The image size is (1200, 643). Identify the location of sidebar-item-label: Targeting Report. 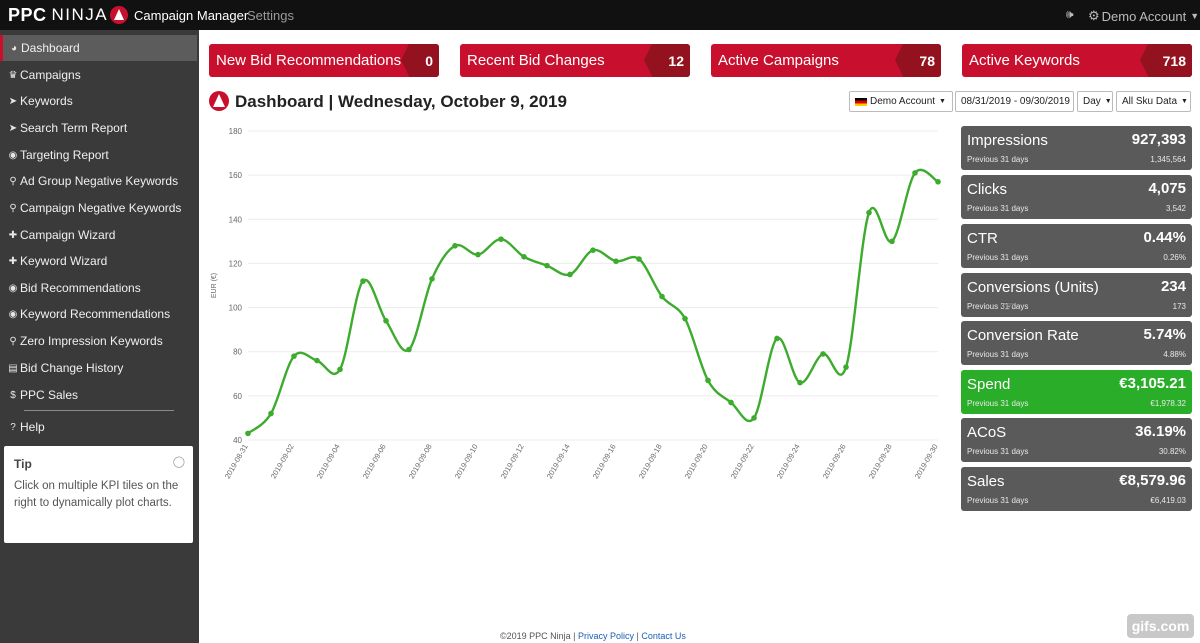
(64, 155).